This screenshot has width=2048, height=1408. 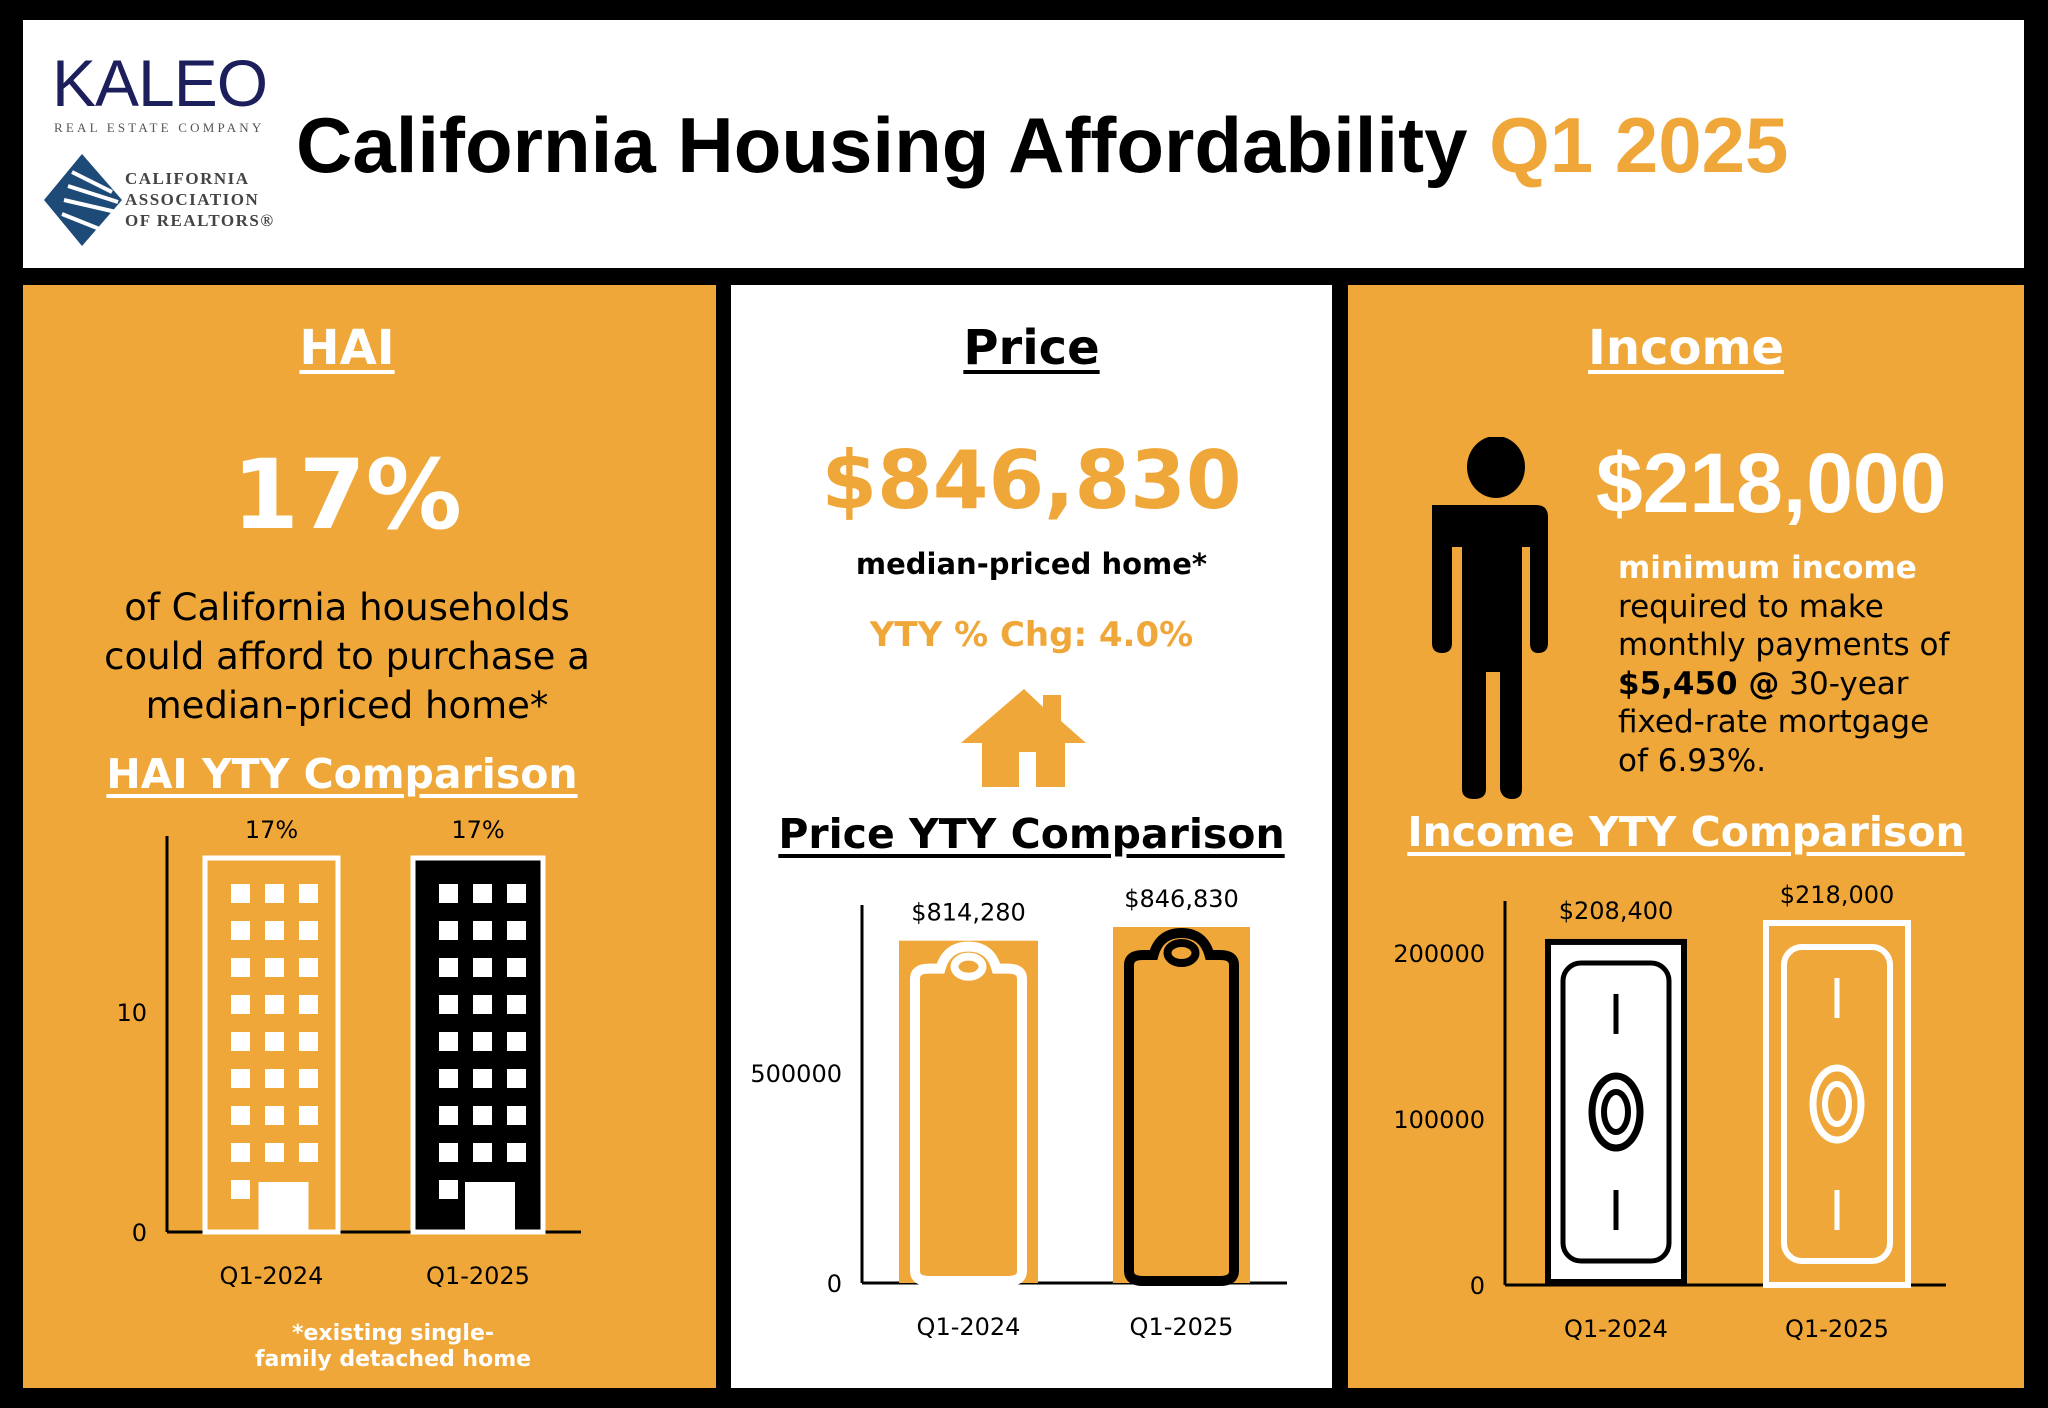 I want to click on income-value: $218,000, so click(x=1771, y=483).